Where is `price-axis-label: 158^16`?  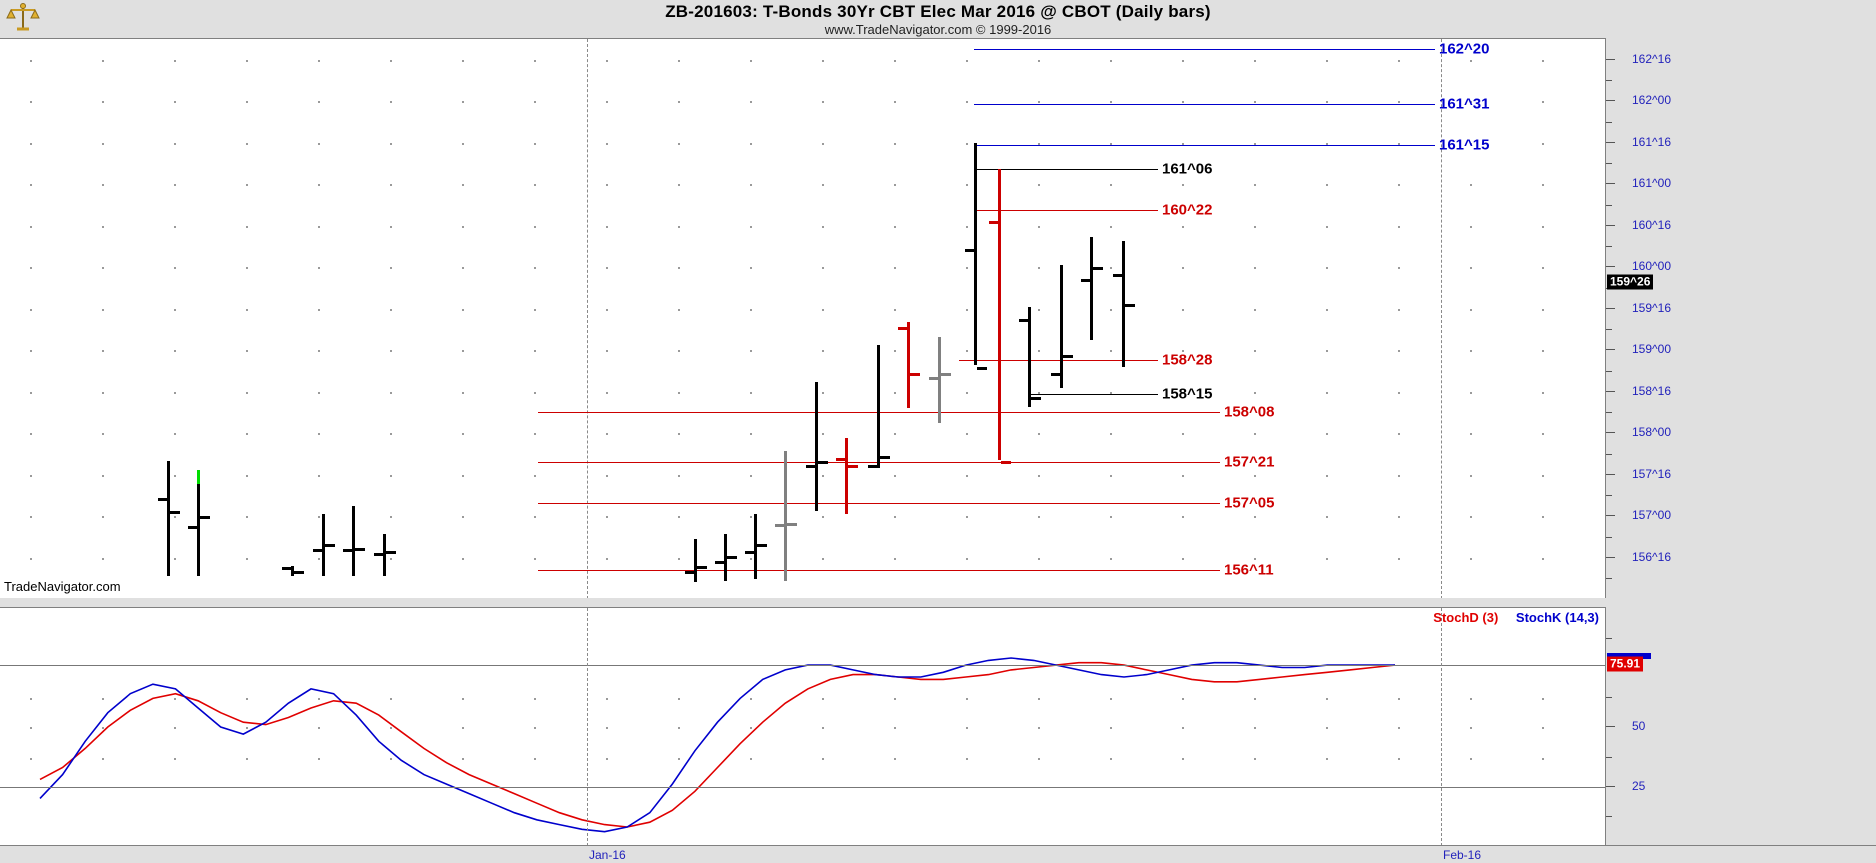
price-axis-label: 158^16 is located at coordinates (1651, 390).